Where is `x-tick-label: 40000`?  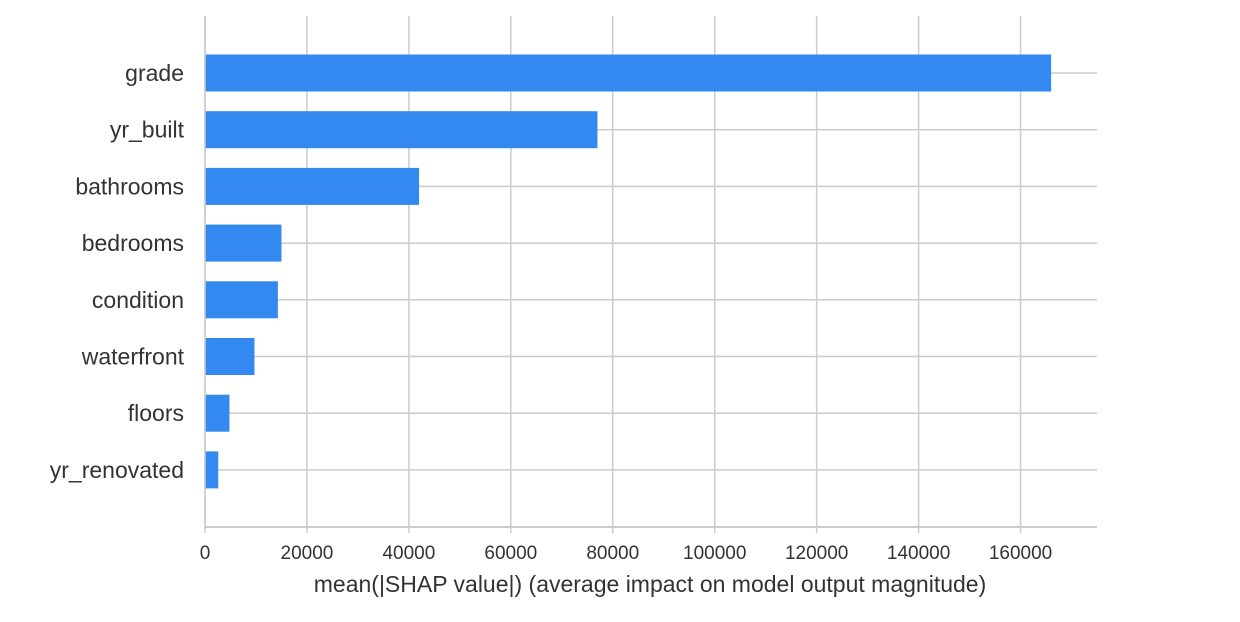 x-tick-label: 40000 is located at coordinates (408, 553).